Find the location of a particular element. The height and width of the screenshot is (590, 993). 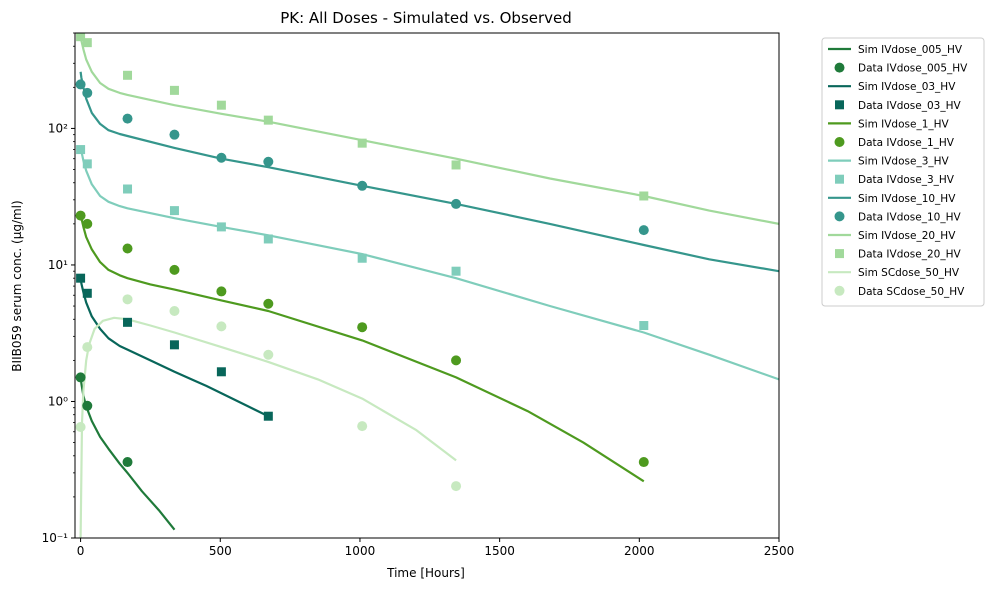

x-tick-label: 500 is located at coordinates (220, 551).